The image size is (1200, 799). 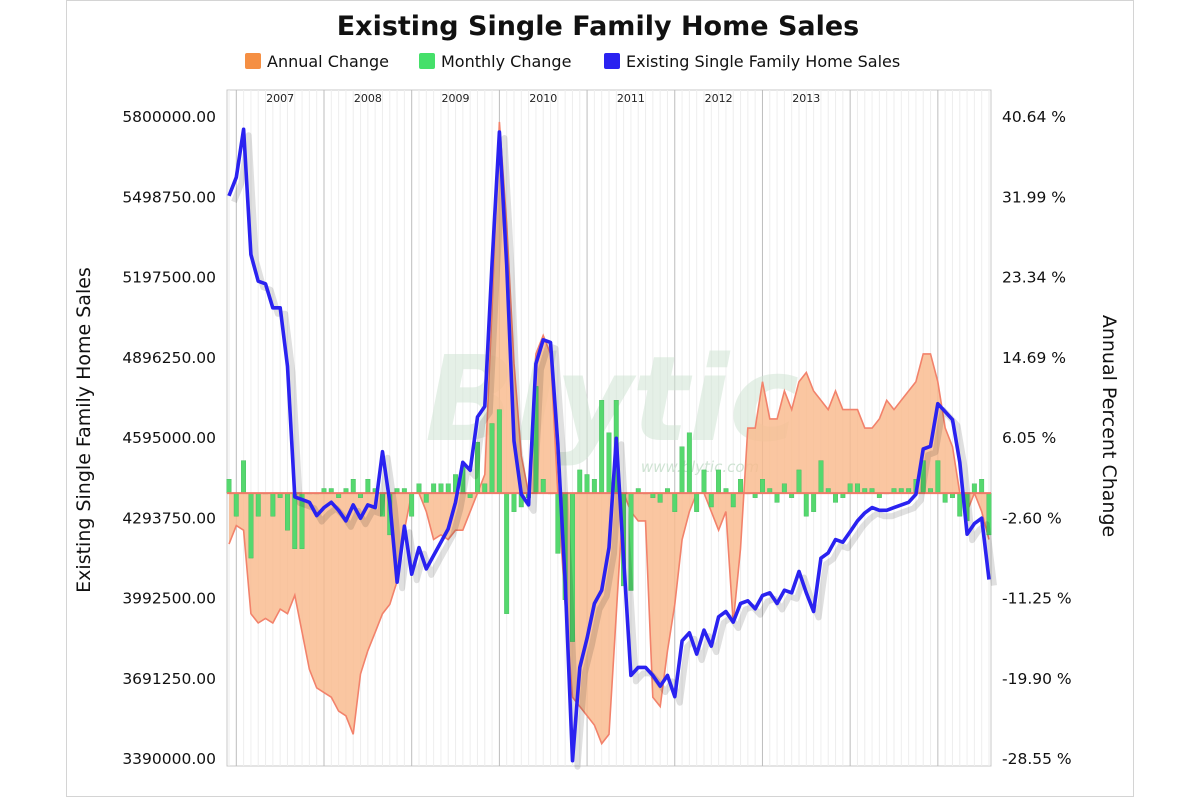 What do you see at coordinates (1034, 278) in the screenshot?
I see `right-tick-label: 23.34 %` at bounding box center [1034, 278].